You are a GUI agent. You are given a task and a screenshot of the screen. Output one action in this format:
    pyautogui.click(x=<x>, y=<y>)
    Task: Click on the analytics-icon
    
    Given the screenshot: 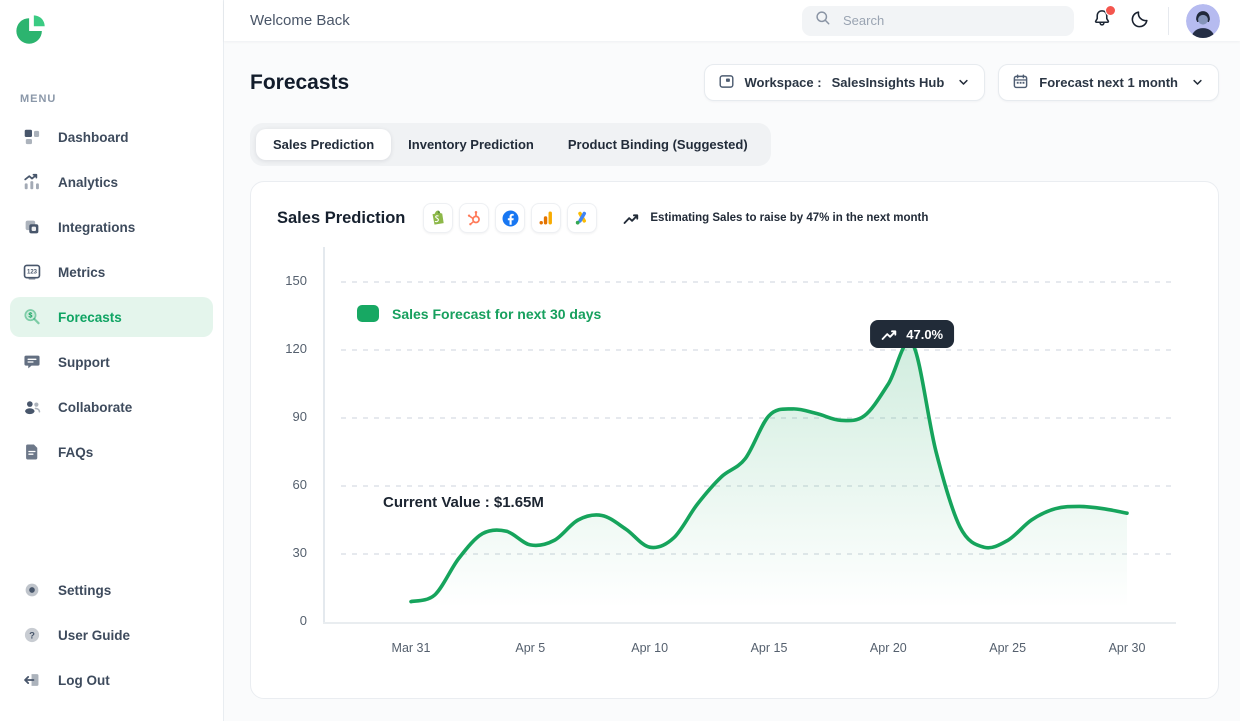 What is the action you would take?
    pyautogui.click(x=32, y=182)
    